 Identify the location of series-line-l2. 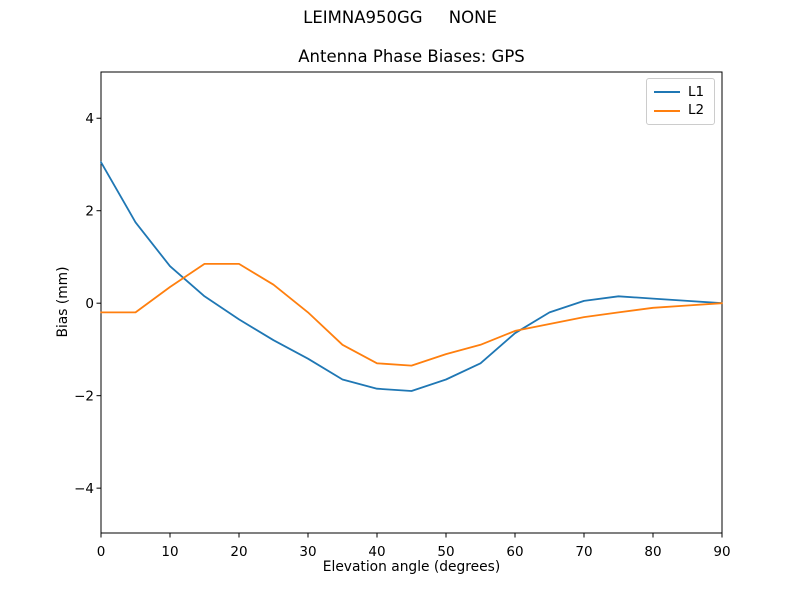
(411, 314).